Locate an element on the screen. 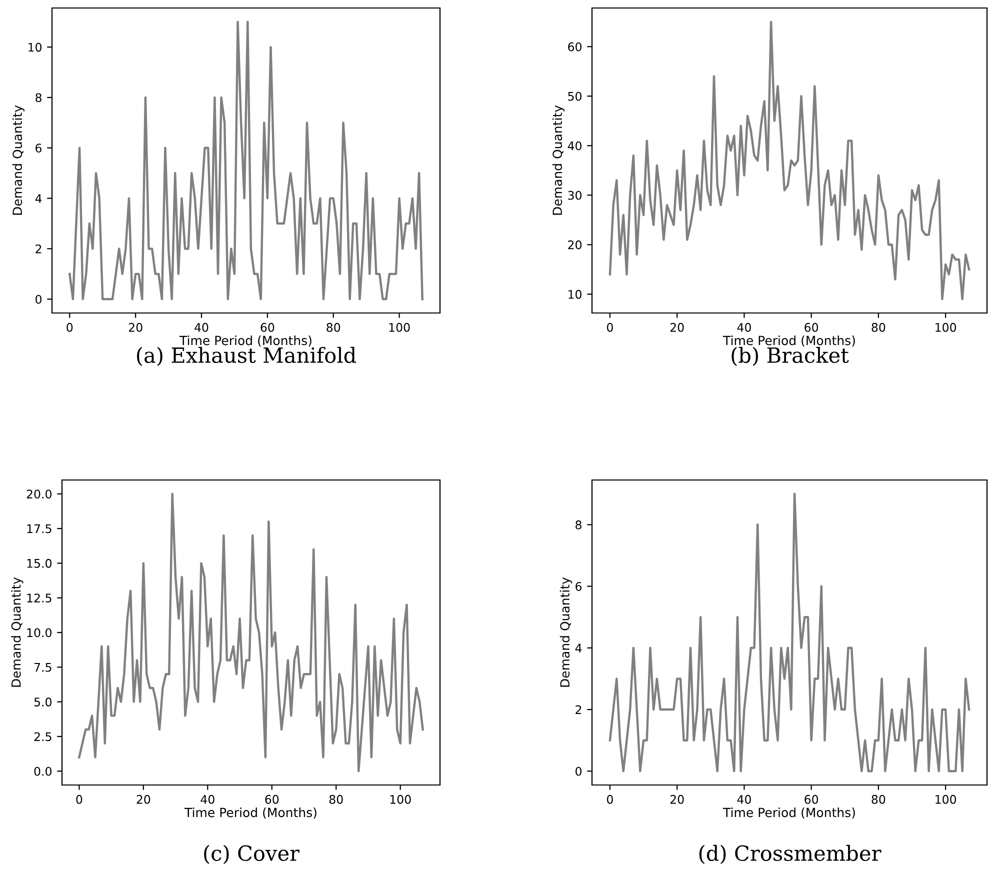  y-tick-label: 0.0 is located at coordinates (43, 771).